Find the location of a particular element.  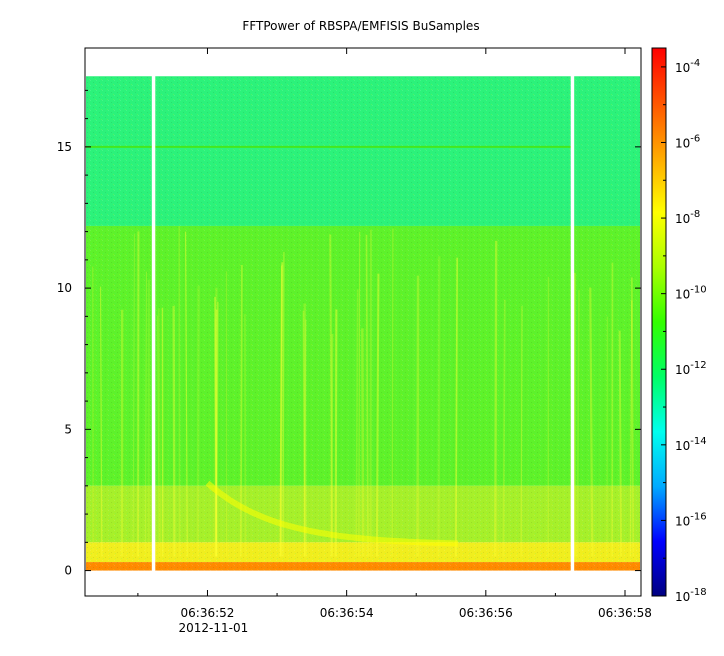

colorbar-tick-label: 10⁻¹⁸ is located at coordinates (691, 595).